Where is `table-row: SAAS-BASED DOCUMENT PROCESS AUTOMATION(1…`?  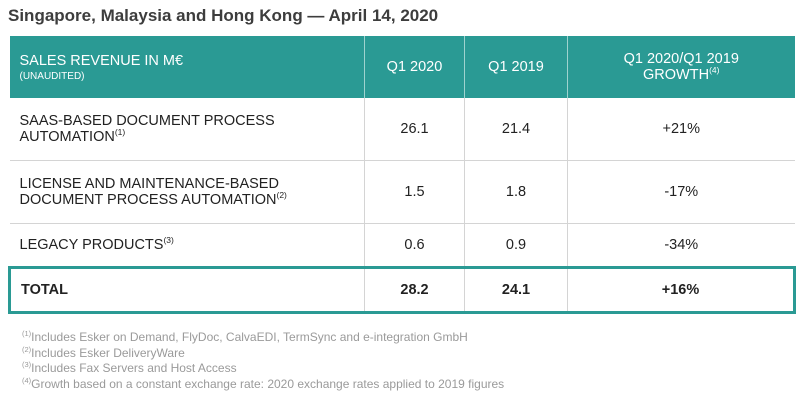 table-row: SAAS-BASED DOCUMENT PROCESS AUTOMATION(1… is located at coordinates (402, 129).